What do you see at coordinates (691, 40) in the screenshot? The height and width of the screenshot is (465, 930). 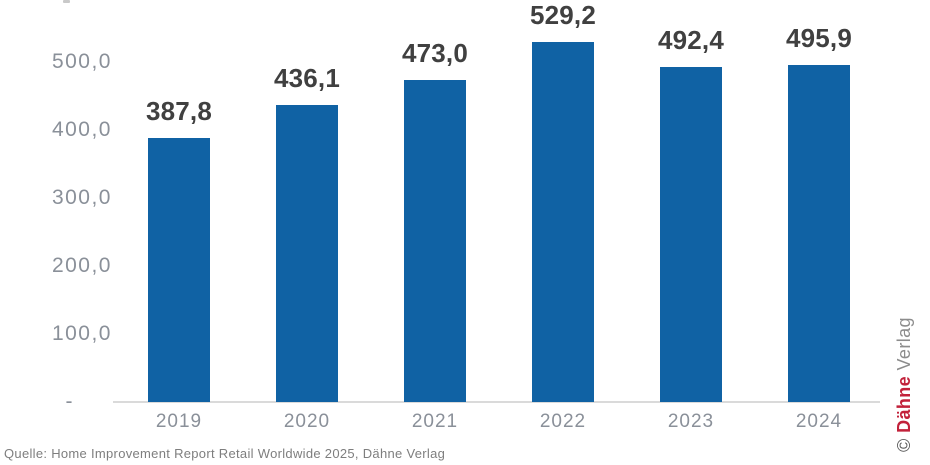 I see `value-label-2023: 492,4` at bounding box center [691, 40].